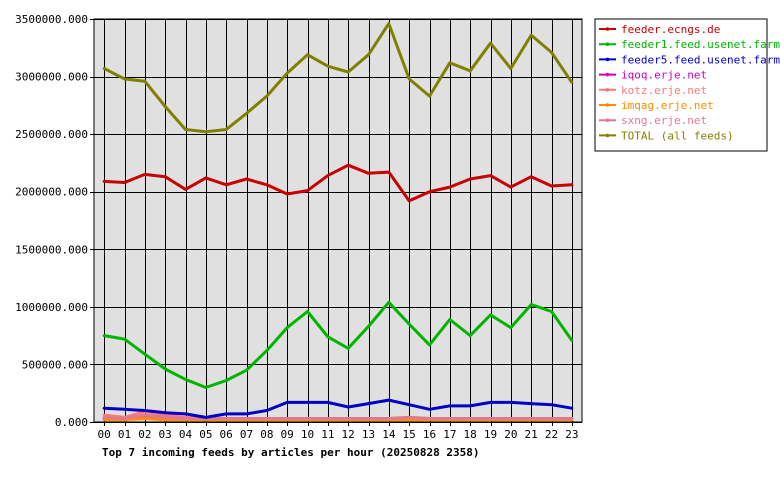 The width and height of the screenshot is (780, 480). What do you see at coordinates (700, 44) in the screenshot?
I see `legend-label: feeder1.feed.usenet.farm` at bounding box center [700, 44].